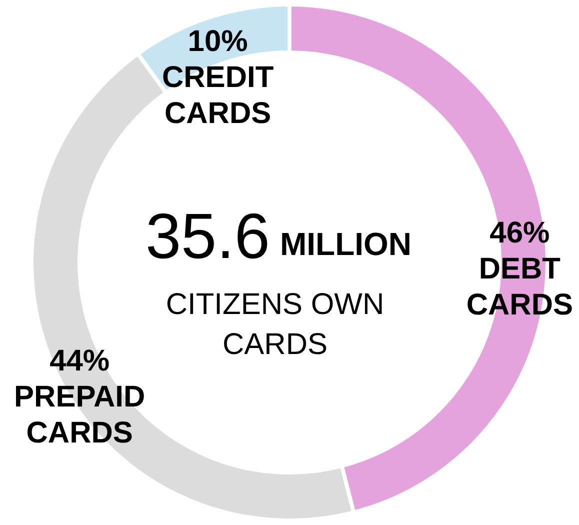 Image resolution: width=579 pixels, height=525 pixels. What do you see at coordinates (520, 233) in the screenshot?
I see `data-label: 46%` at bounding box center [520, 233].